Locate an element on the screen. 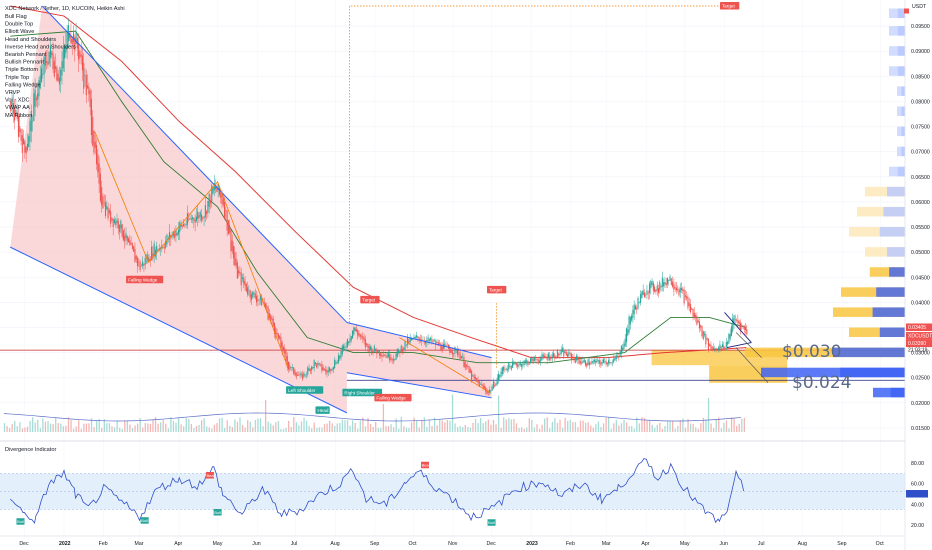 The width and height of the screenshot is (932, 550). target-label-top: Target is located at coordinates (728, 6).